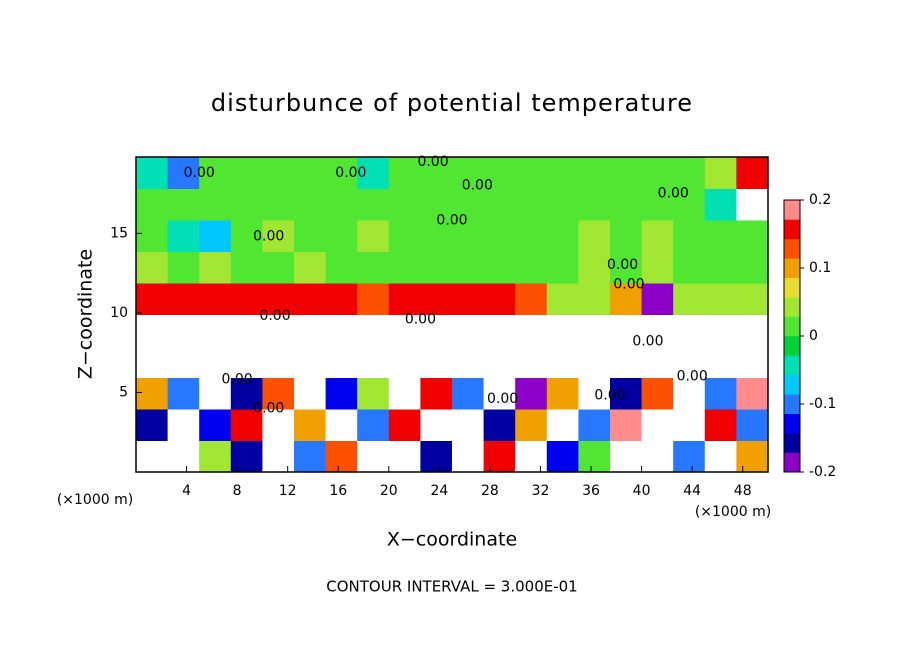 The width and height of the screenshot is (904, 654). Describe the element at coordinates (119, 233) in the screenshot. I see `y-tick-label: 15` at that location.